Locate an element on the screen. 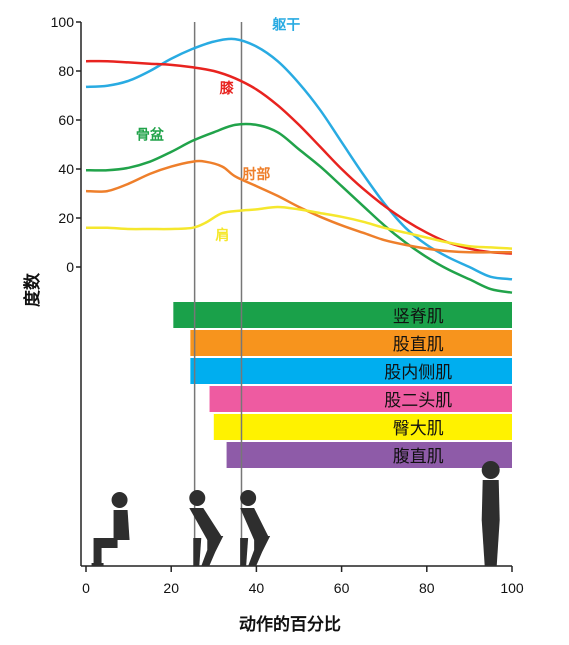 This screenshot has width=569, height=645. x-tick-label: 60 is located at coordinates (342, 588).